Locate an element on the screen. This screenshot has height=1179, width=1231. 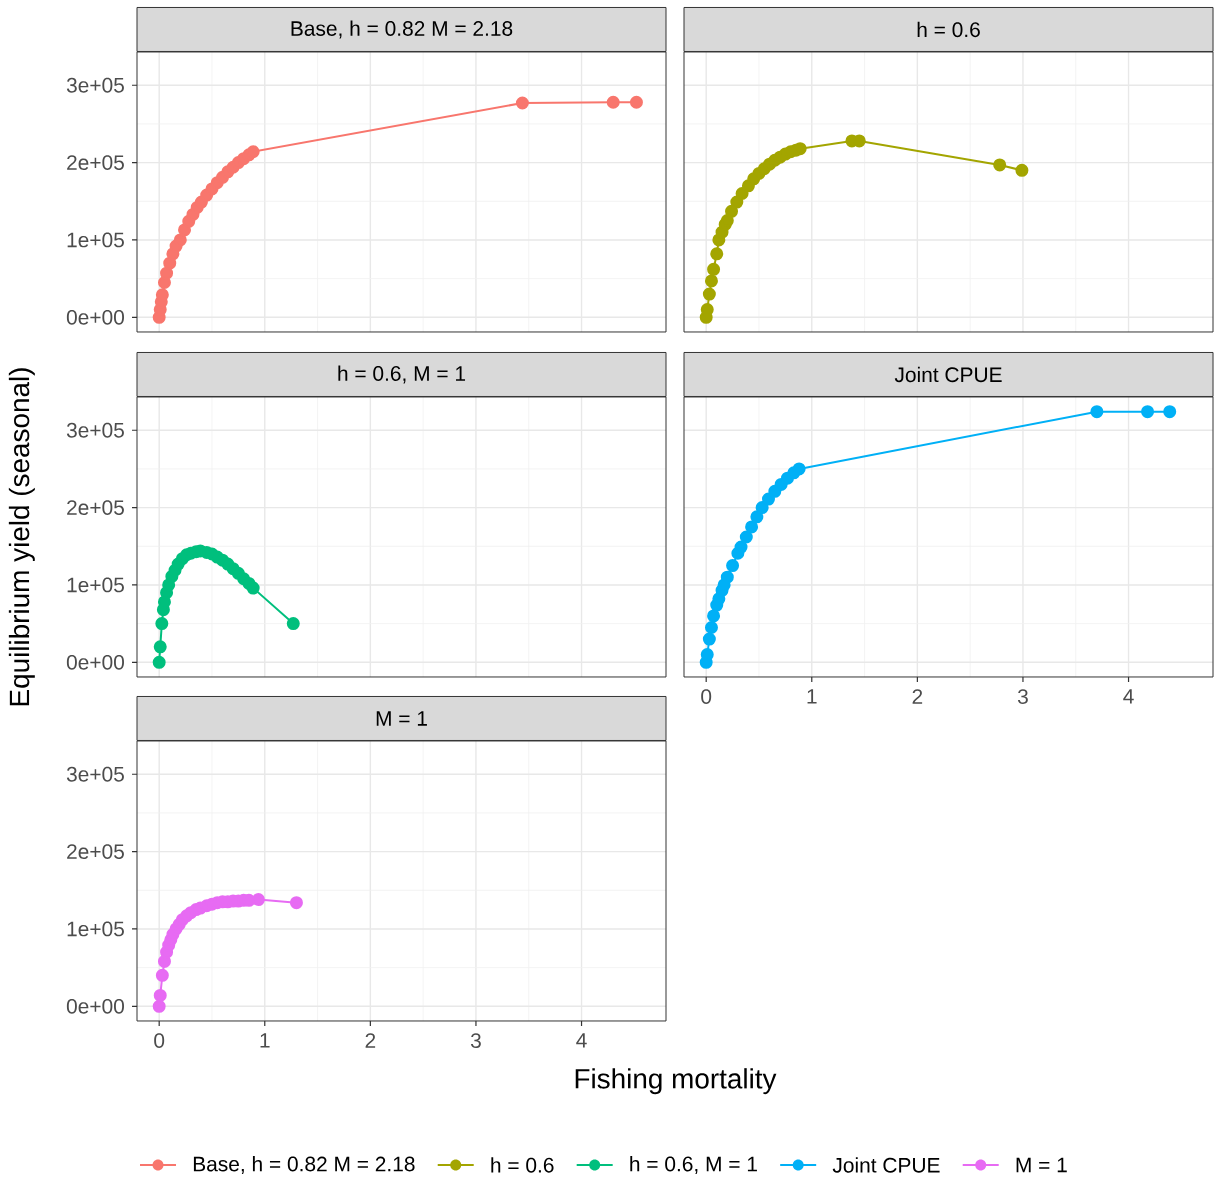
chart-title: M = 1 is located at coordinates (401, 718).